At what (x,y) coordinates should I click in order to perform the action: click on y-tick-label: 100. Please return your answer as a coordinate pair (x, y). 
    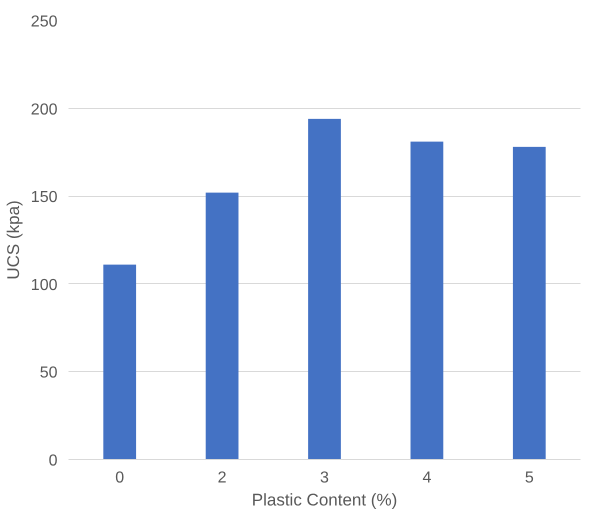
    Looking at the image, I should click on (44, 285).